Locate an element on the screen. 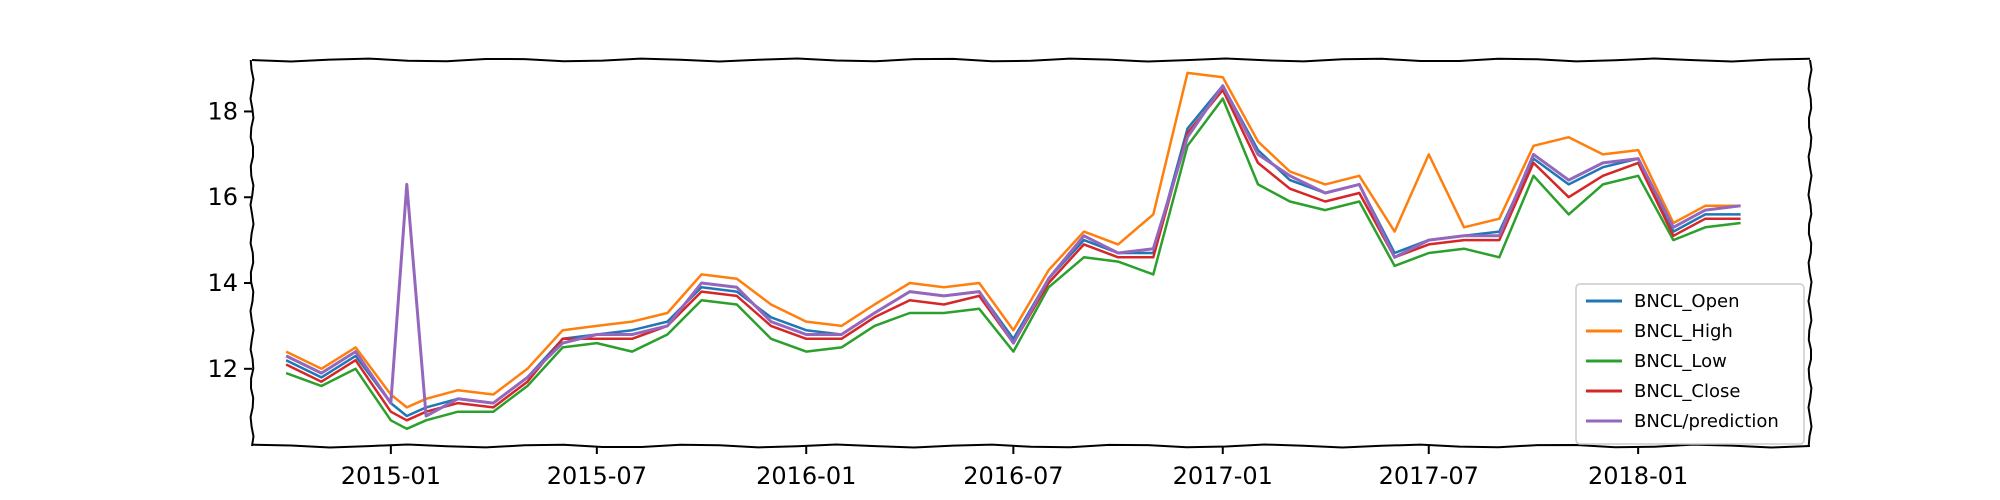 This screenshot has height=500, width=2000. x-tick-label: 2016-07 is located at coordinates (1013, 476).